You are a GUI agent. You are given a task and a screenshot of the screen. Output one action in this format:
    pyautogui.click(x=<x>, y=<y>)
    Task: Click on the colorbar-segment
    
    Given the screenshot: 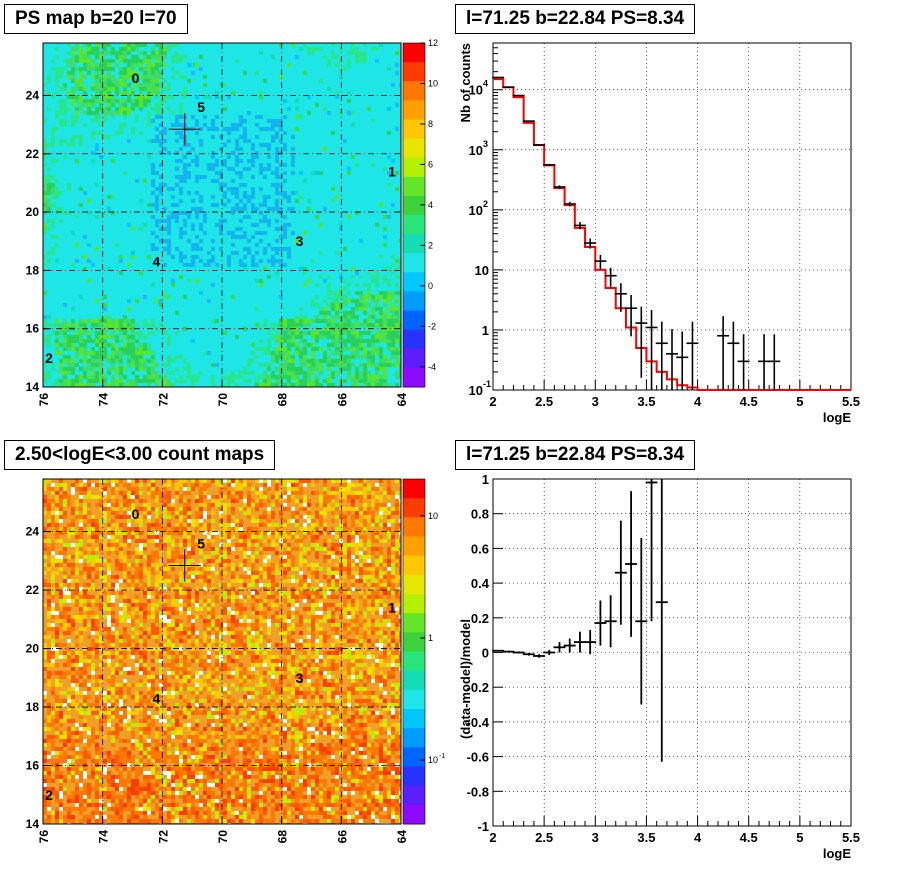 What is the action you would take?
    pyautogui.click(x=414, y=282)
    